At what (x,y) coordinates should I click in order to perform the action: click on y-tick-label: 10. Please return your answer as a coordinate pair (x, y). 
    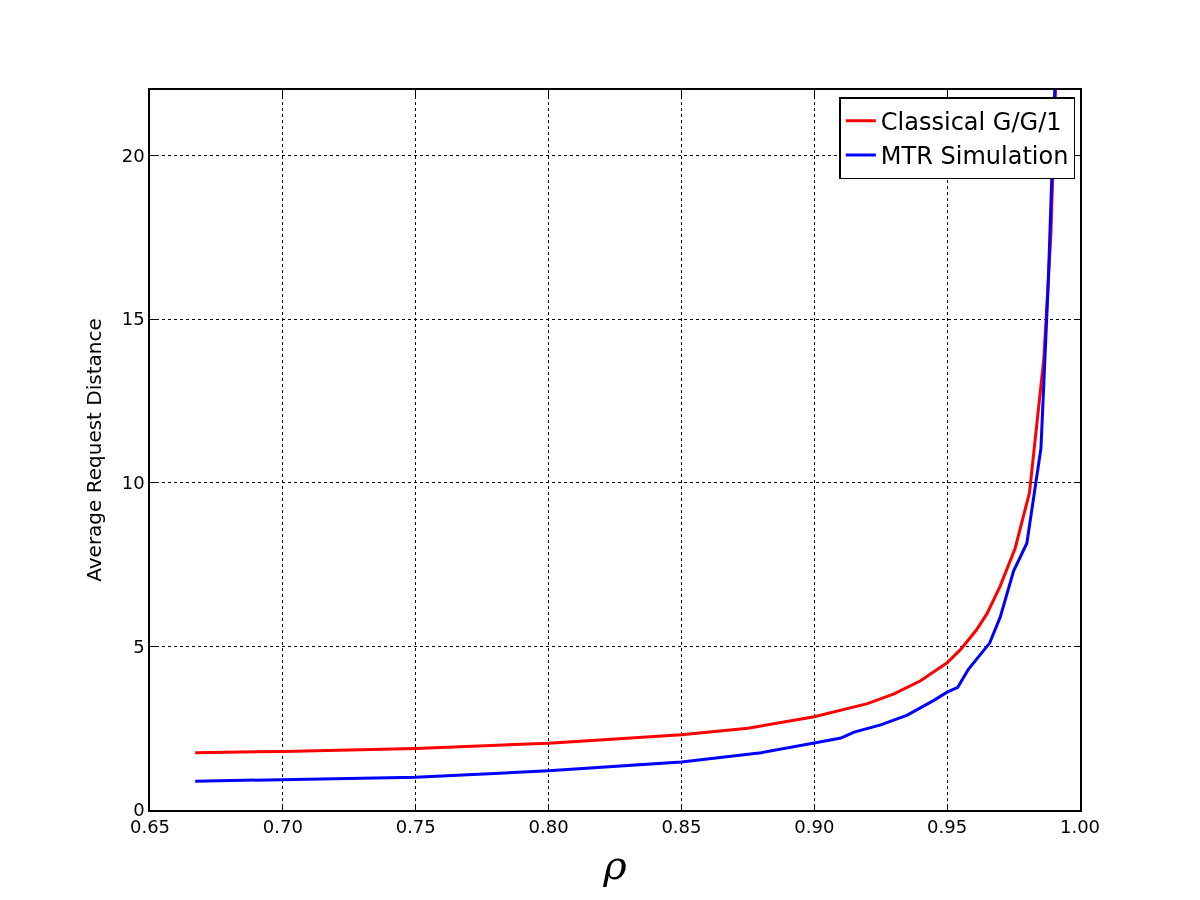
    Looking at the image, I should click on (133, 483).